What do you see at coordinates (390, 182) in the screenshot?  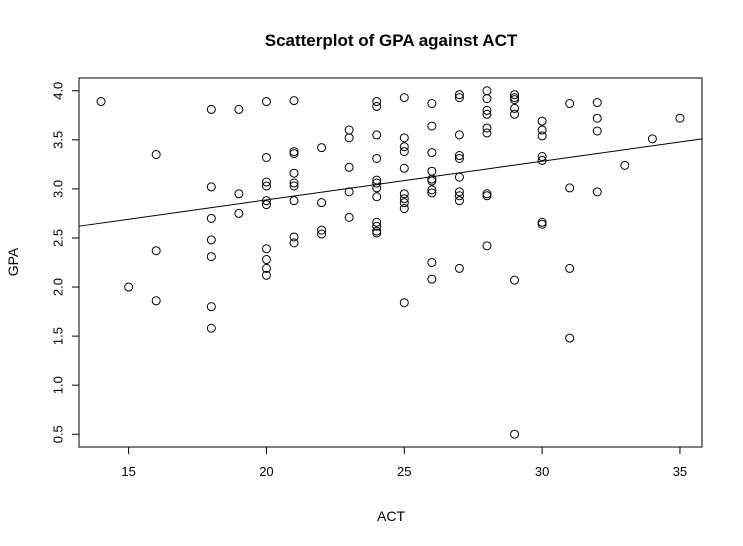 I see `regression-line` at bounding box center [390, 182].